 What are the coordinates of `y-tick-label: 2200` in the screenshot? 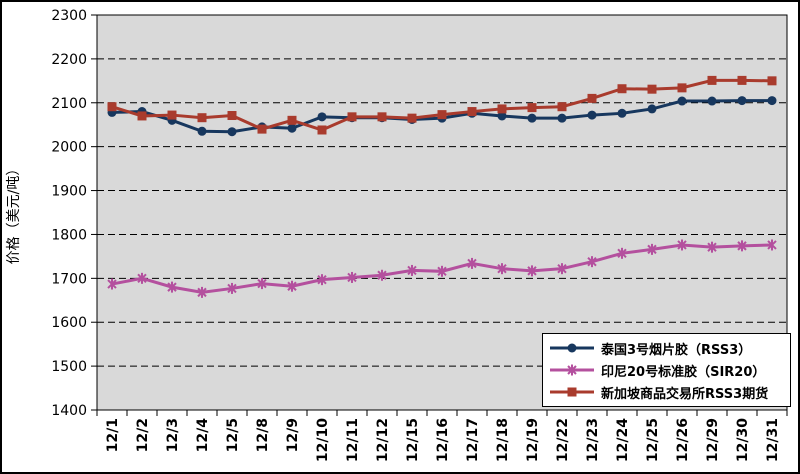 It's located at (69, 60).